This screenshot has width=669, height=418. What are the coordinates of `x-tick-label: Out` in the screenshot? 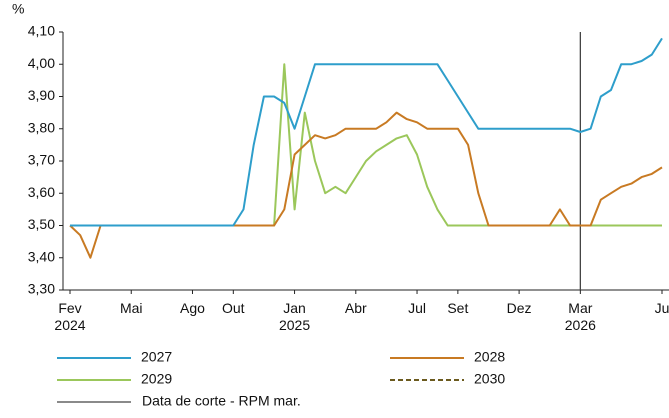 It's located at (233, 308).